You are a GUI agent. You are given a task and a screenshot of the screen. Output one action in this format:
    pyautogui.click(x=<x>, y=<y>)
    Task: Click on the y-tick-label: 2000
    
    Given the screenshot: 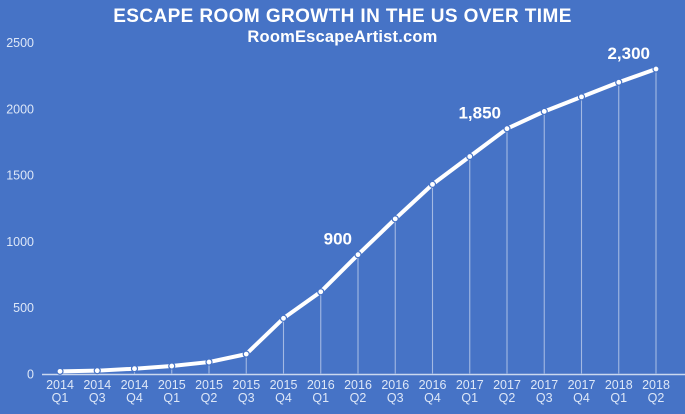 What is the action you would take?
    pyautogui.click(x=20, y=109)
    